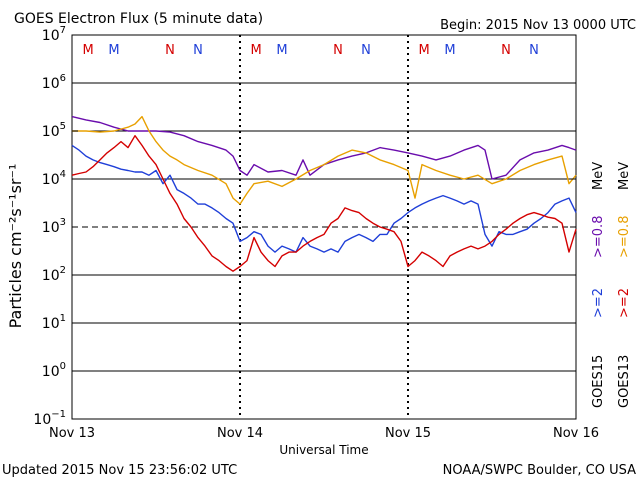 The width and height of the screenshot is (640, 480). What do you see at coordinates (538, 25) in the screenshot?
I see `begin-label: Begin: 2015 Nov 13 0000 UTC` at bounding box center [538, 25].